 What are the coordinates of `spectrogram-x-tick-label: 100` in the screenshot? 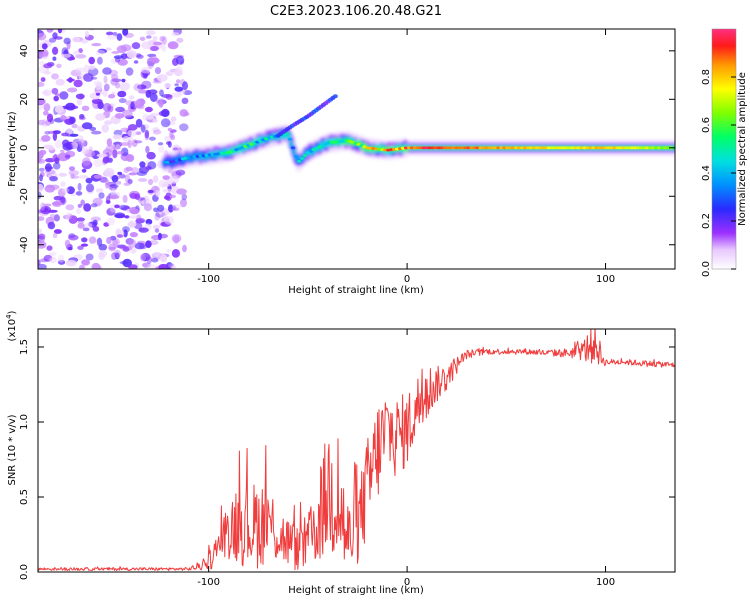 It's located at (605, 279).